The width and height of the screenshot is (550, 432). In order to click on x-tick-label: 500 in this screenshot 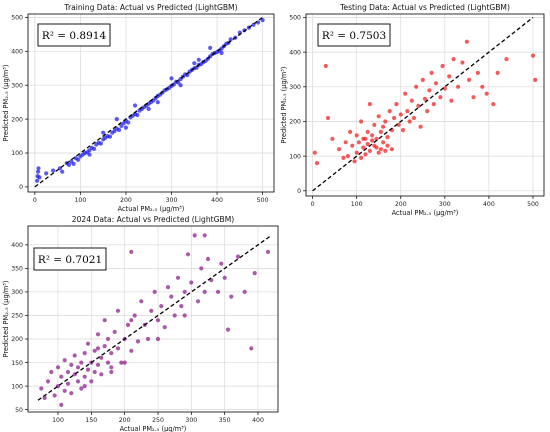, I will do `click(533, 204)`.